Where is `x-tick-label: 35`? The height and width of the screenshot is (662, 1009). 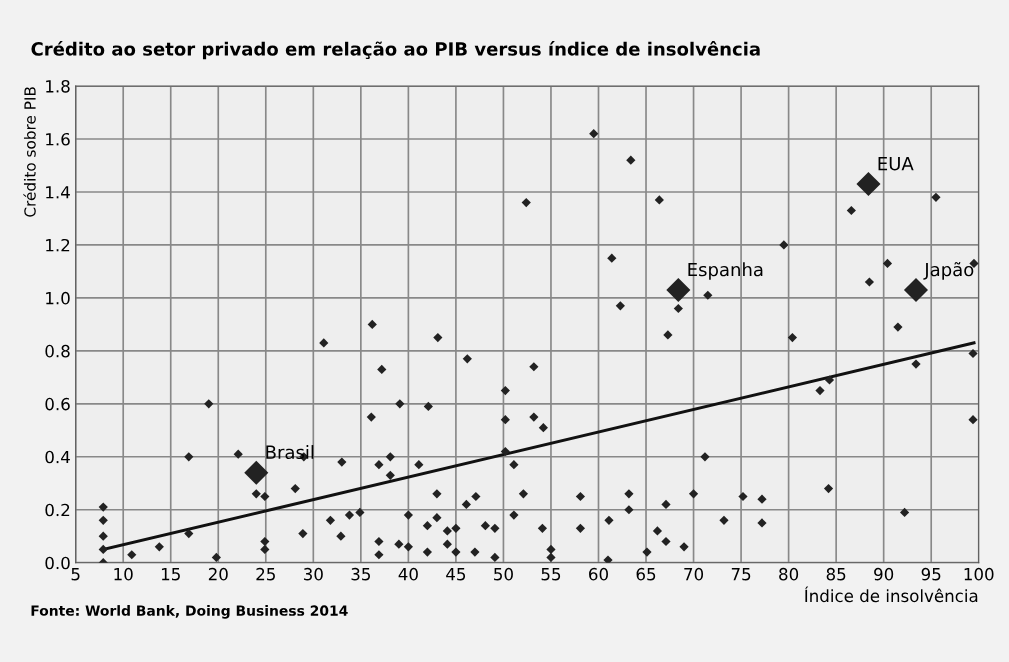
x-tick-label: 35 is located at coordinates (360, 574).